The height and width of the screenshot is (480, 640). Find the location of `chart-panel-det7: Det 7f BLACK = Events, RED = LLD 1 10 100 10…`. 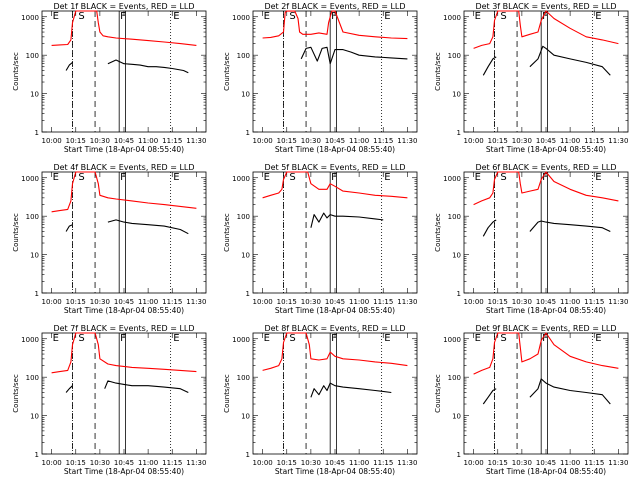

chart-panel-det7: Det 7f BLACK = Events, RED = LLD 1 10 100 10… is located at coordinates (109, 400).